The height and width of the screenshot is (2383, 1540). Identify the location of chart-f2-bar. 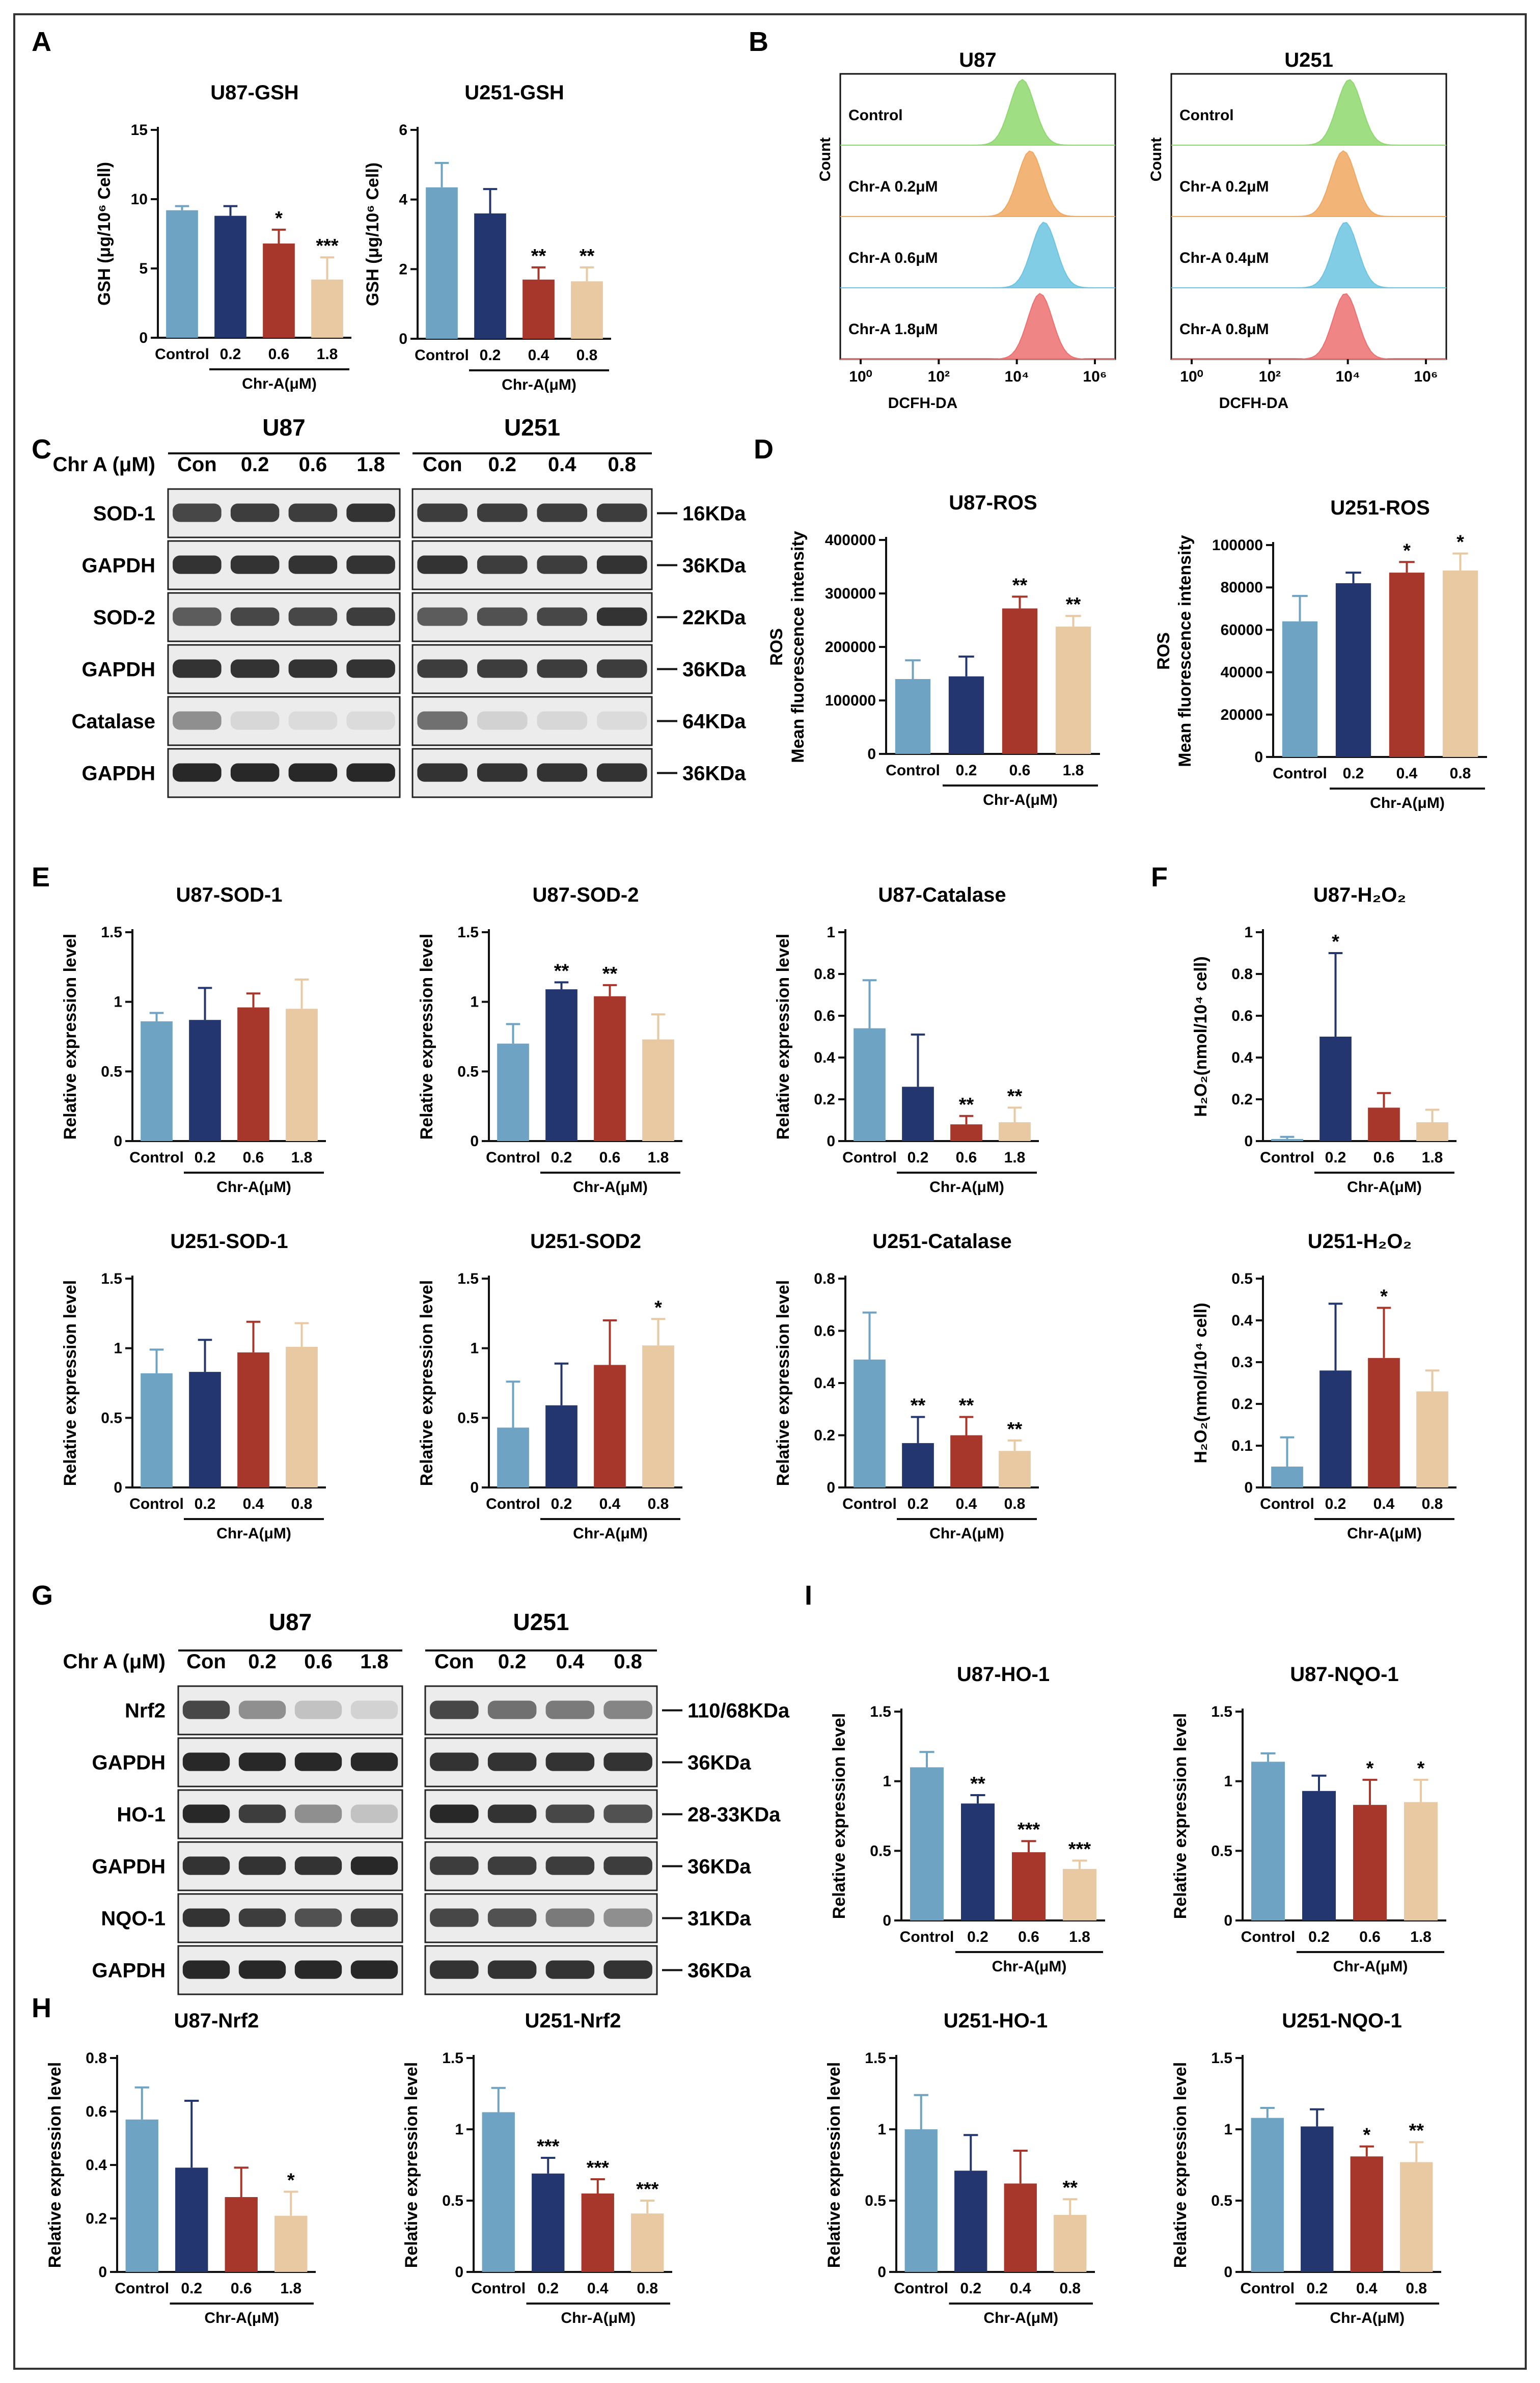
(1384, 1422).